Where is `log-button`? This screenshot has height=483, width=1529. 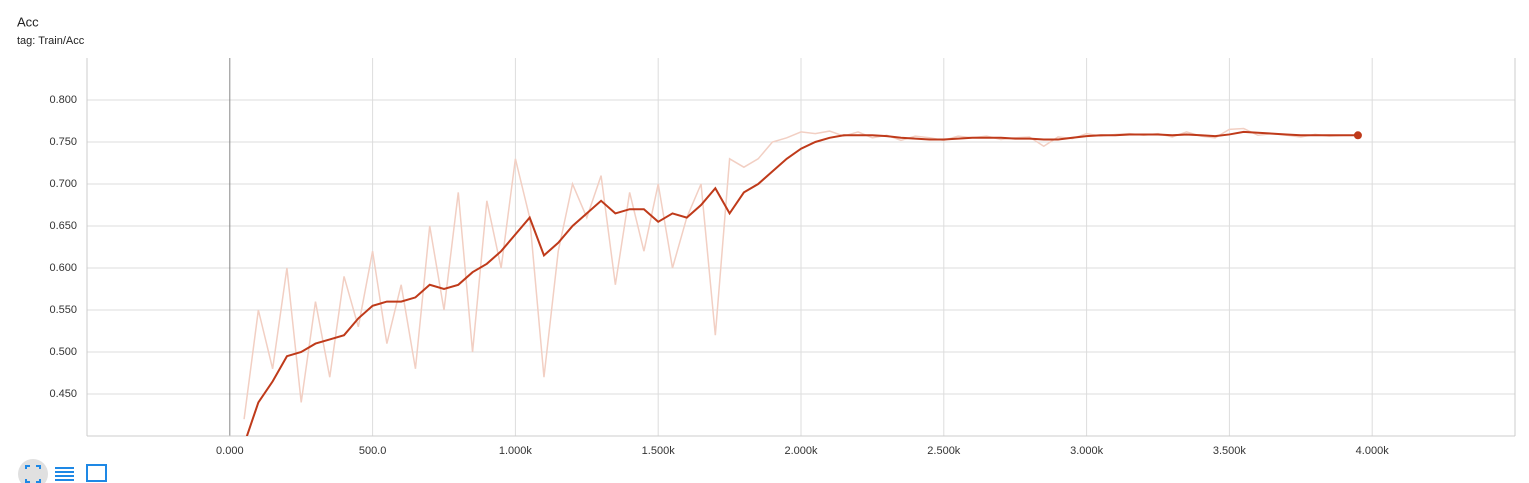 log-button is located at coordinates (64, 474).